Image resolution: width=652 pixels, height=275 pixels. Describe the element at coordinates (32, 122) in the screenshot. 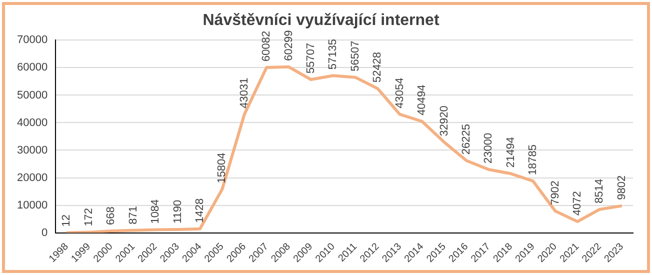

I see `y-tick-label: 40000` at that location.